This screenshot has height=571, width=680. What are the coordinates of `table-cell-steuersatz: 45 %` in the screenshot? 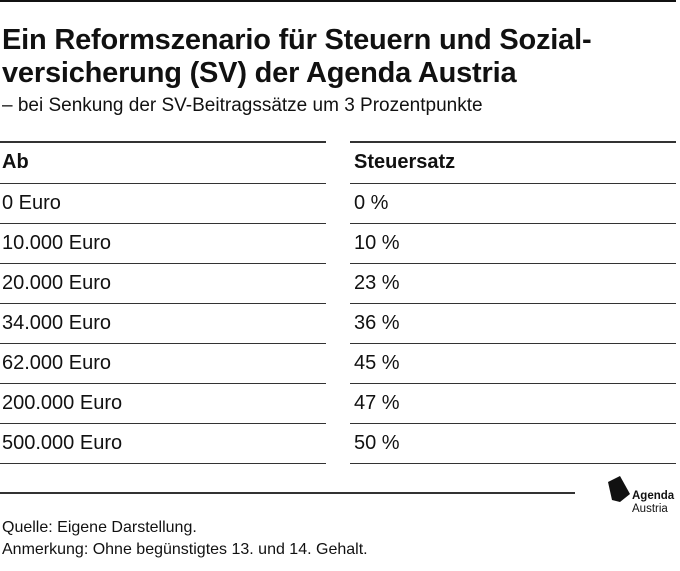 It's located at (513, 364).